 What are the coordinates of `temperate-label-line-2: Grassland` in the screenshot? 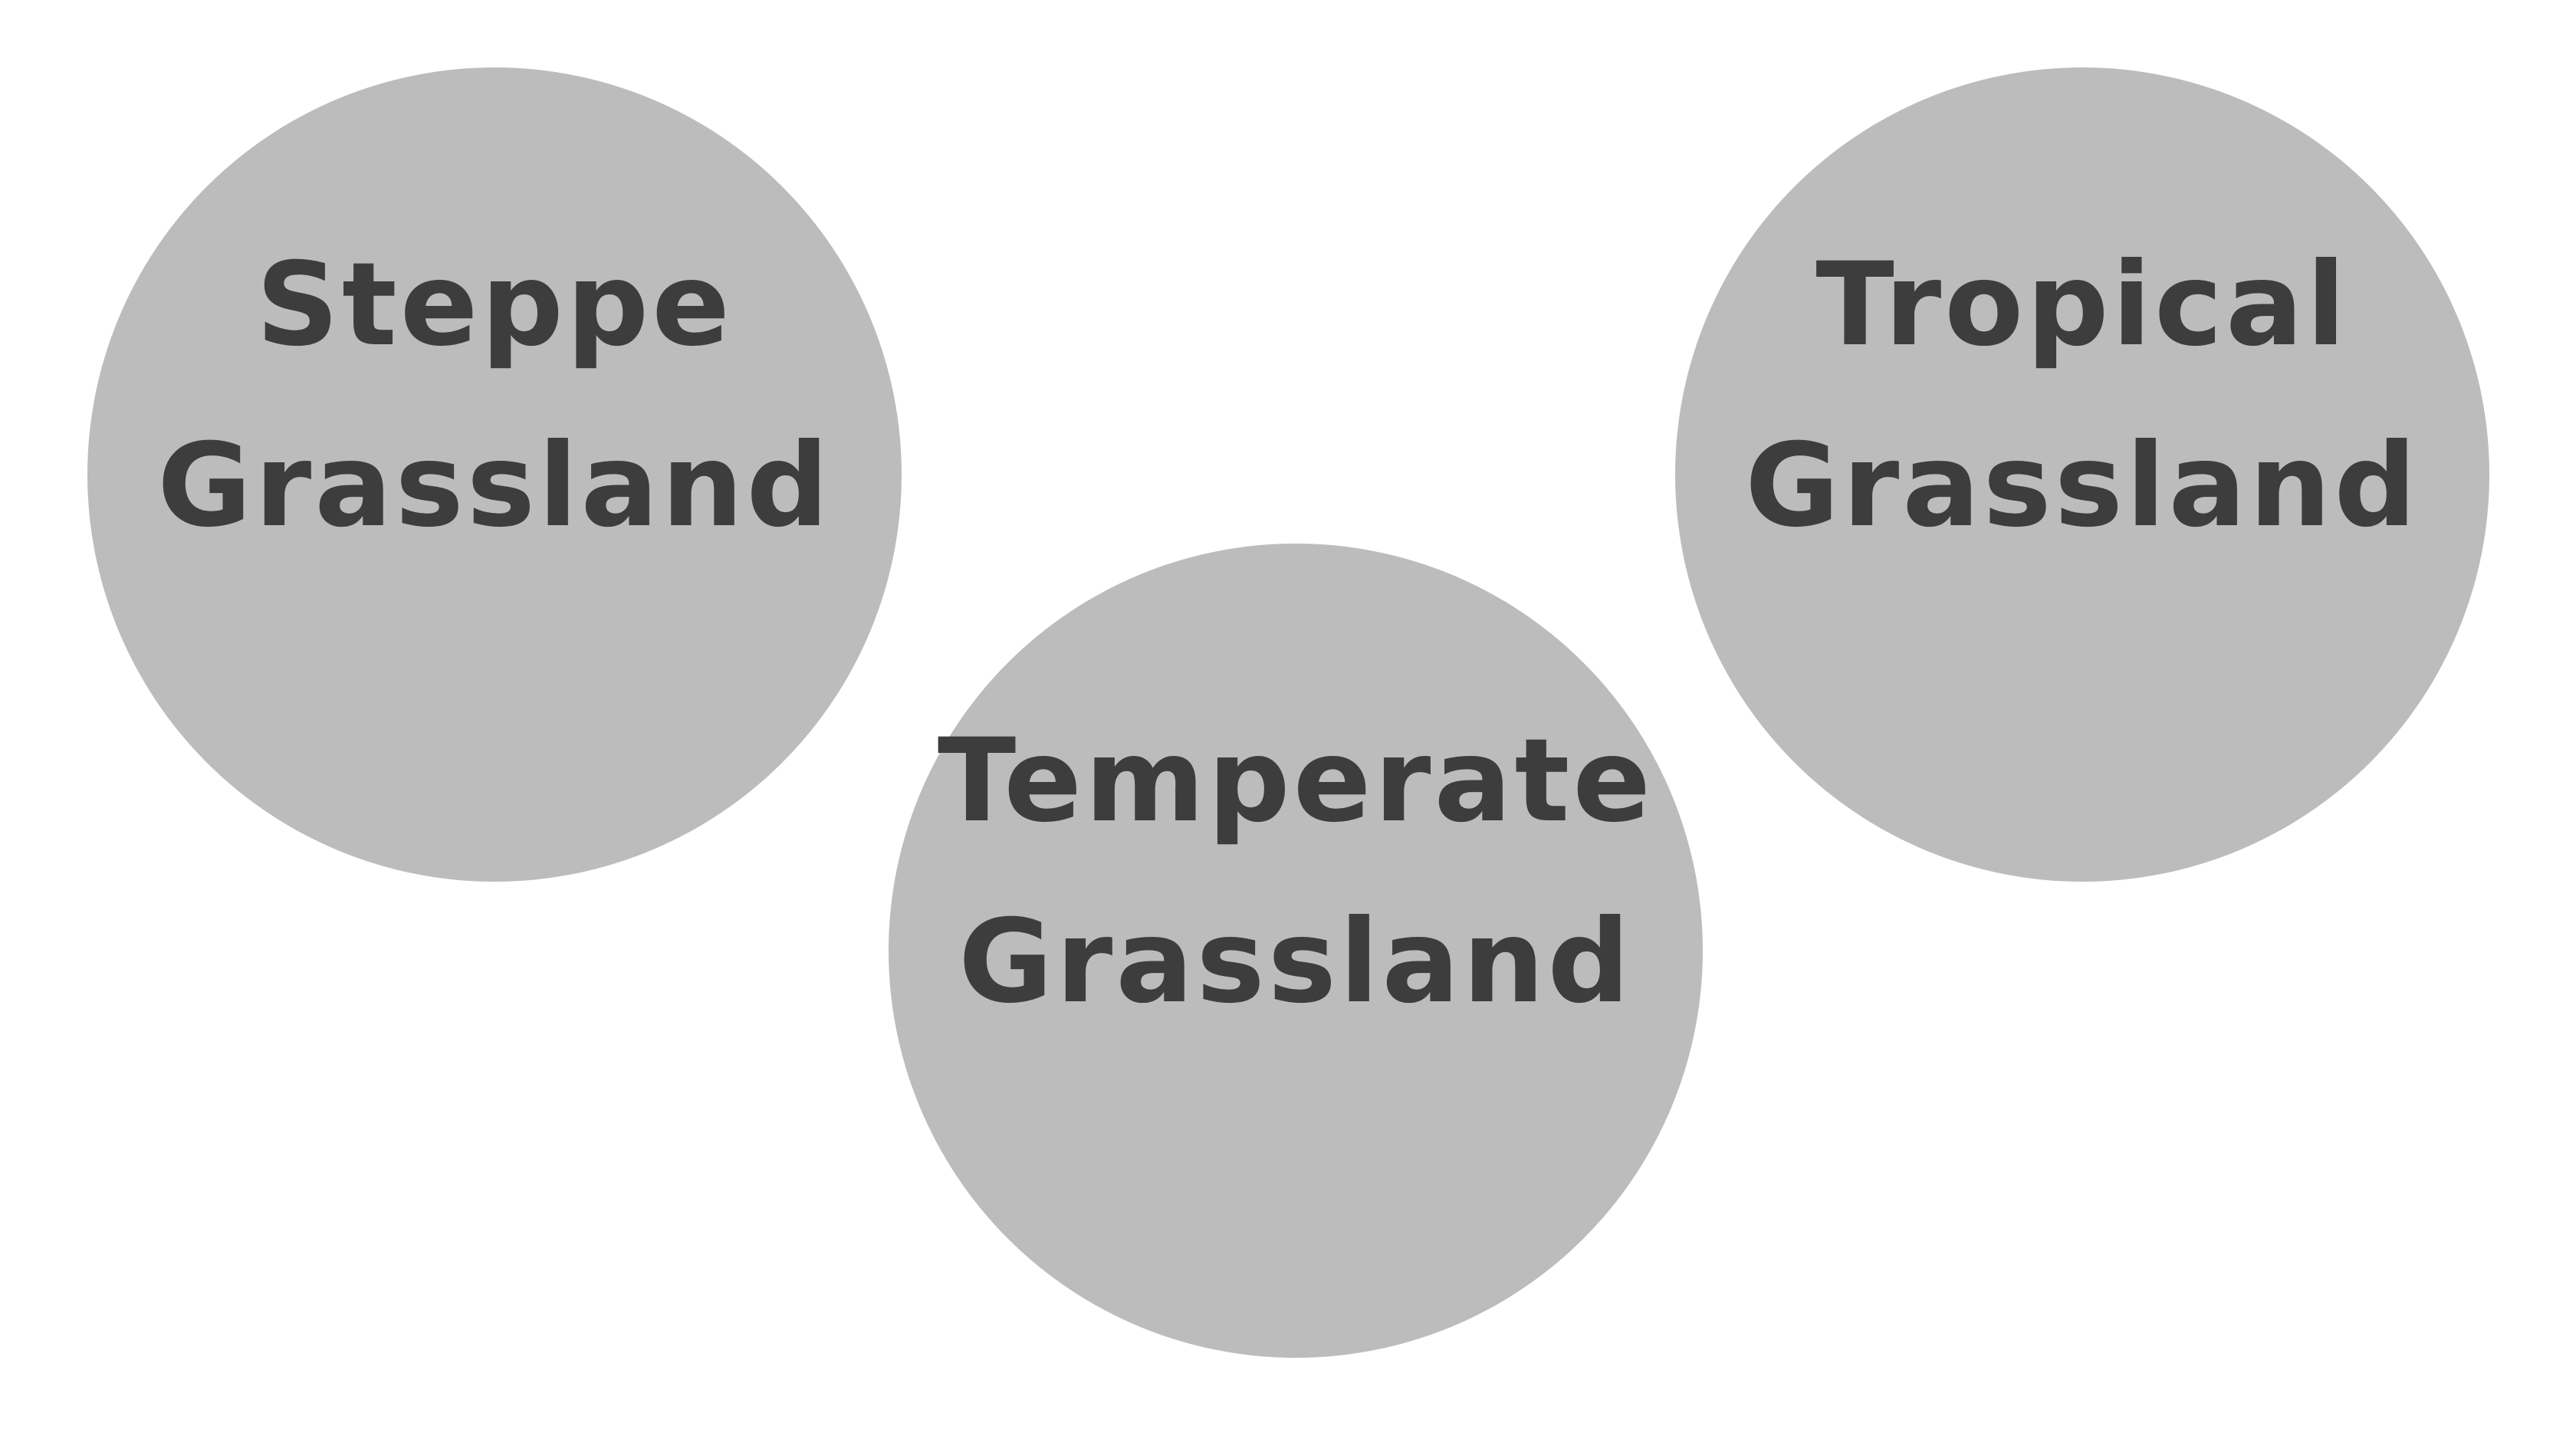 It's located at (1296, 962).